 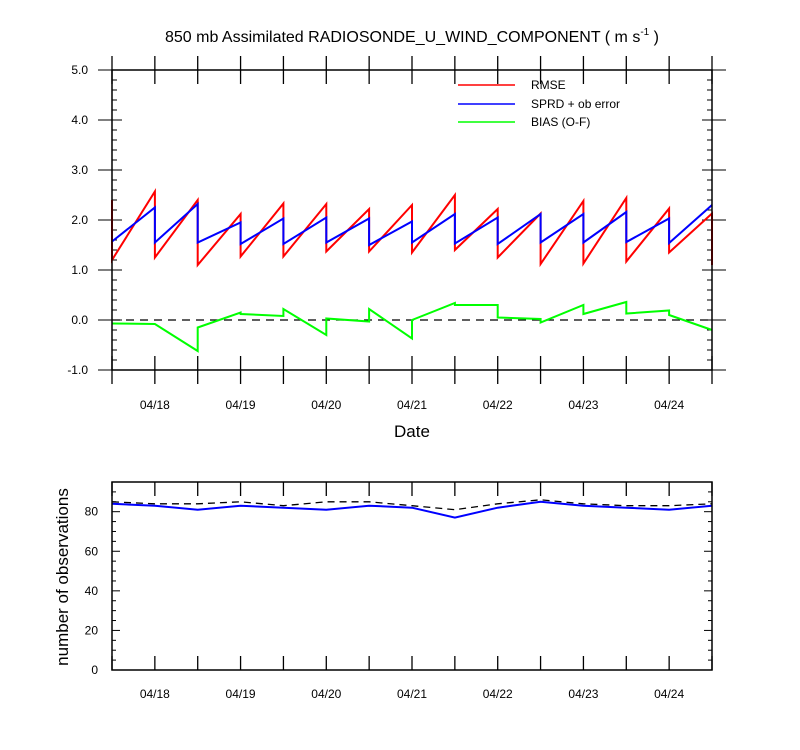 What do you see at coordinates (77, 370) in the screenshot?
I see `y-tick-label: -1.0` at bounding box center [77, 370].